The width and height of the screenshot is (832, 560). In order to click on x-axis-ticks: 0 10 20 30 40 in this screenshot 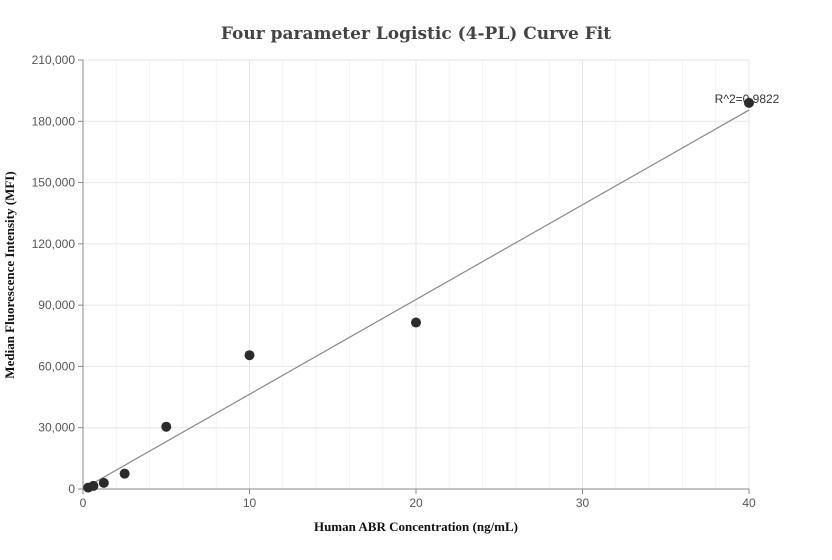, I will do `click(418, 499)`.